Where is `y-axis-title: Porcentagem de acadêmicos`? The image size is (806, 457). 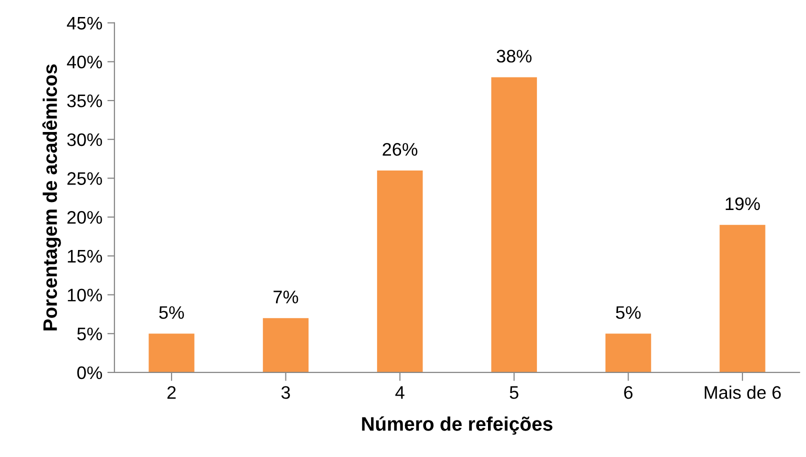 y-axis-title: Porcentagem de acadêmicos is located at coordinates (51, 197).